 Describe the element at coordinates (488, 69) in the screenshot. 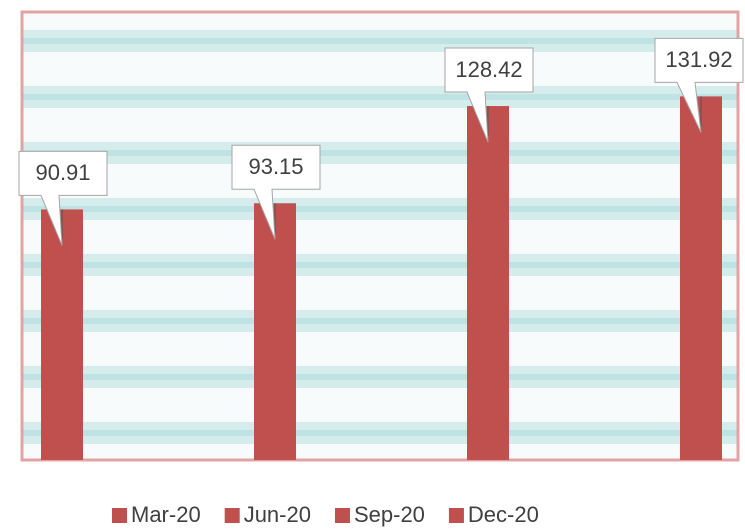

I see `data-label: 128.42` at that location.